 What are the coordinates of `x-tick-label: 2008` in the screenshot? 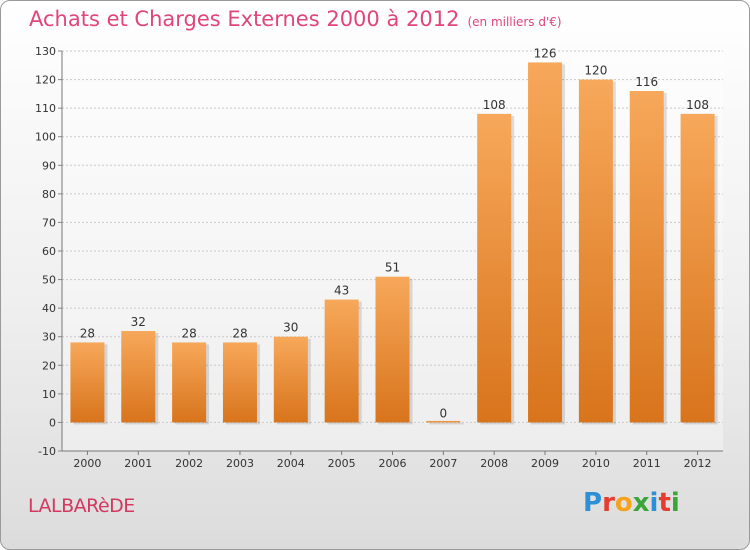 It's located at (494, 463).